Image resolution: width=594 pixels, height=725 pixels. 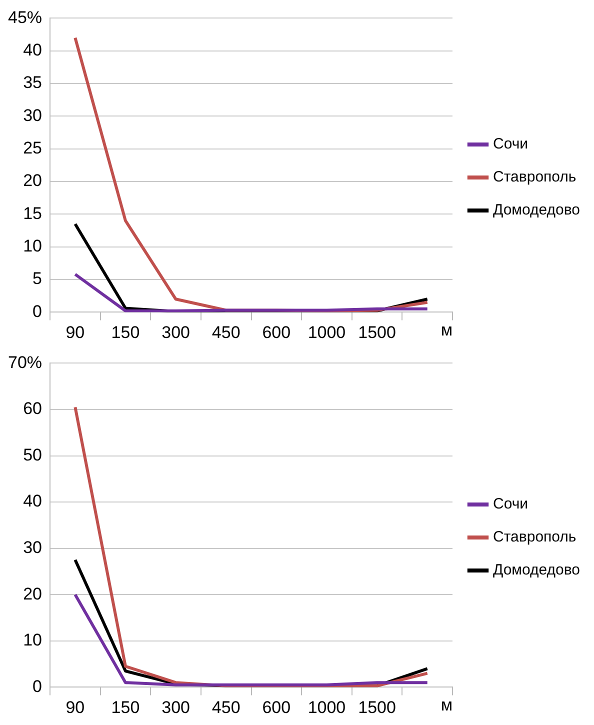 What do you see at coordinates (32, 148) in the screenshot?
I see `y-tick-label: 25` at bounding box center [32, 148].